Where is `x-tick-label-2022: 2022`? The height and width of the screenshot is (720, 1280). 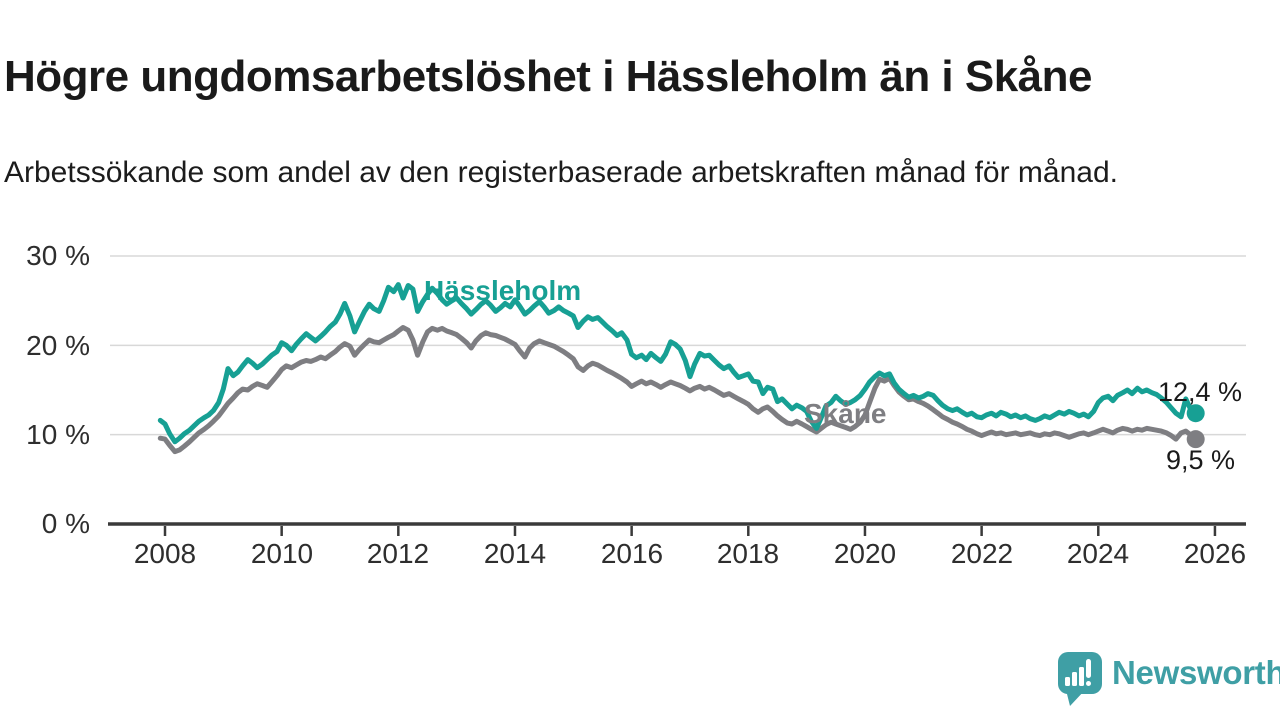
x-tick-label-2022: 2022 is located at coordinates (982, 553).